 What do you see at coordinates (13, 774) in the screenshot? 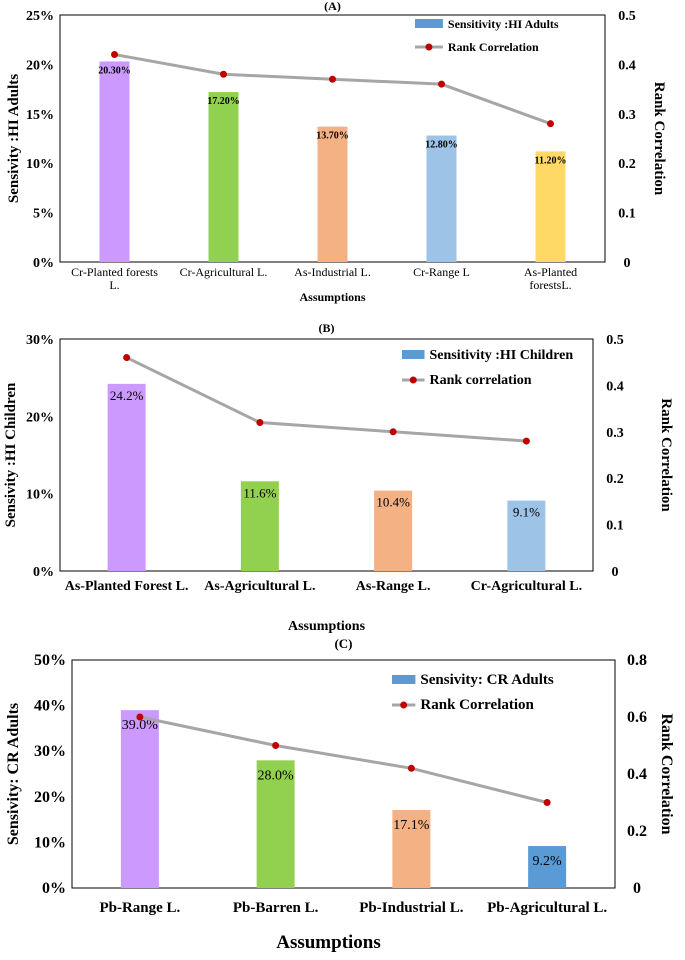
I see `y-axis-title: Sensivity: CR Adults` at bounding box center [13, 774].